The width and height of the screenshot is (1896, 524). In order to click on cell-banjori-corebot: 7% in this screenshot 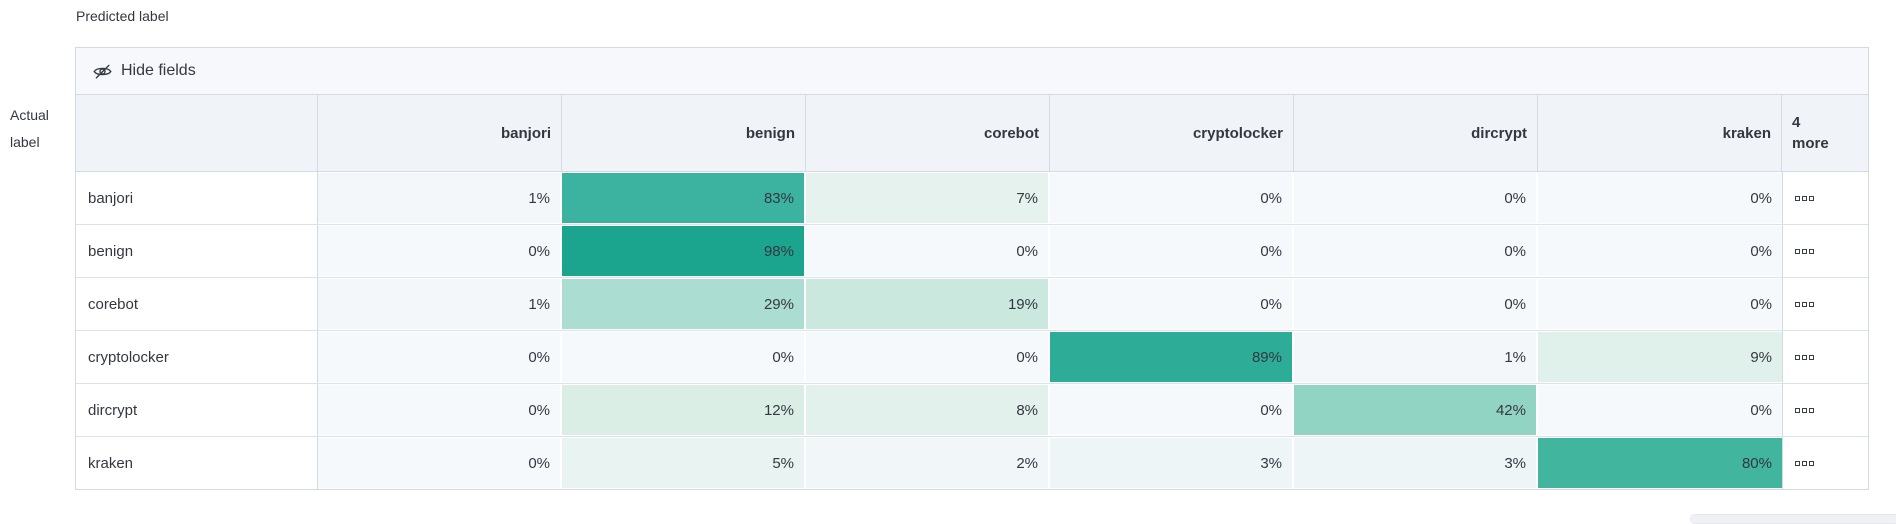, I will do `click(928, 198)`.